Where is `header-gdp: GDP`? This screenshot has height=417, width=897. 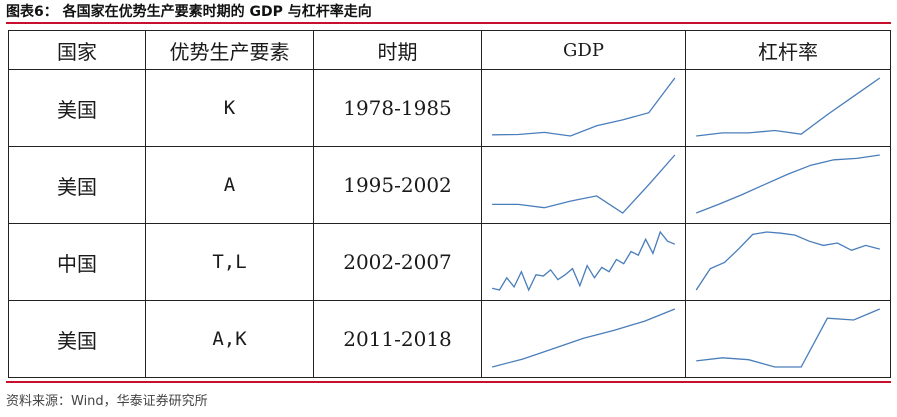
header-gdp: GDP is located at coordinates (583, 50).